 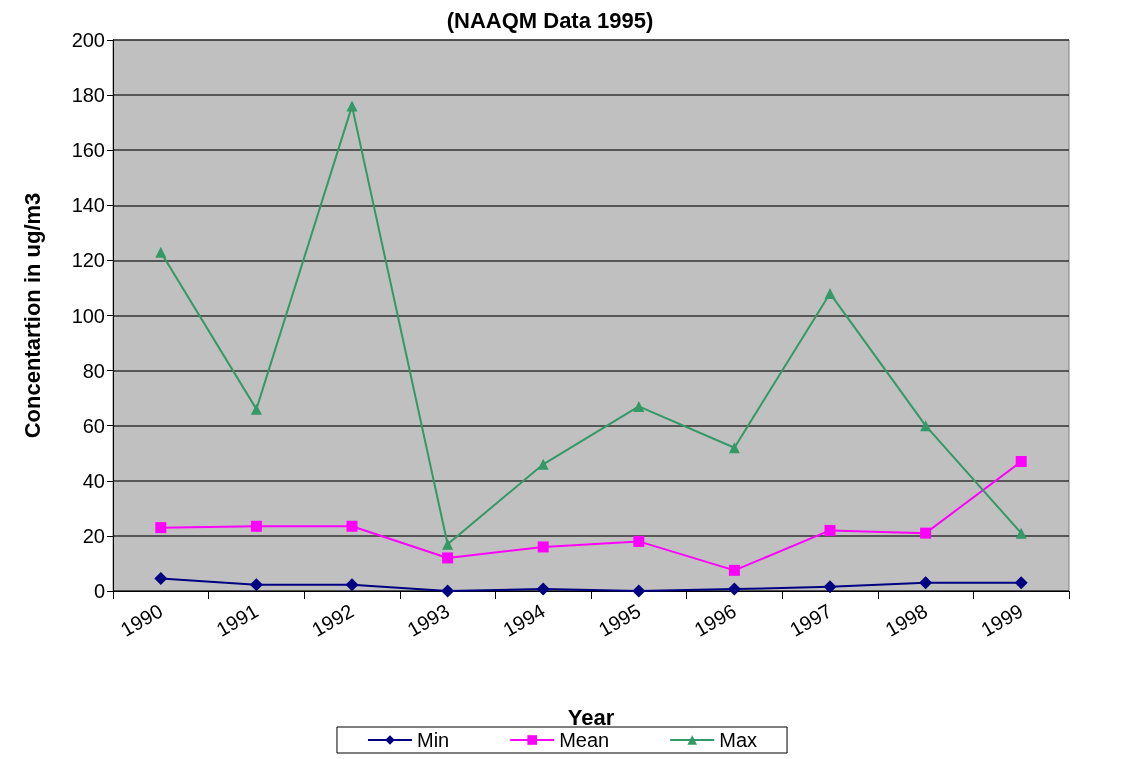 What do you see at coordinates (93, 370) in the screenshot?
I see `y-tick-label: 80` at bounding box center [93, 370].